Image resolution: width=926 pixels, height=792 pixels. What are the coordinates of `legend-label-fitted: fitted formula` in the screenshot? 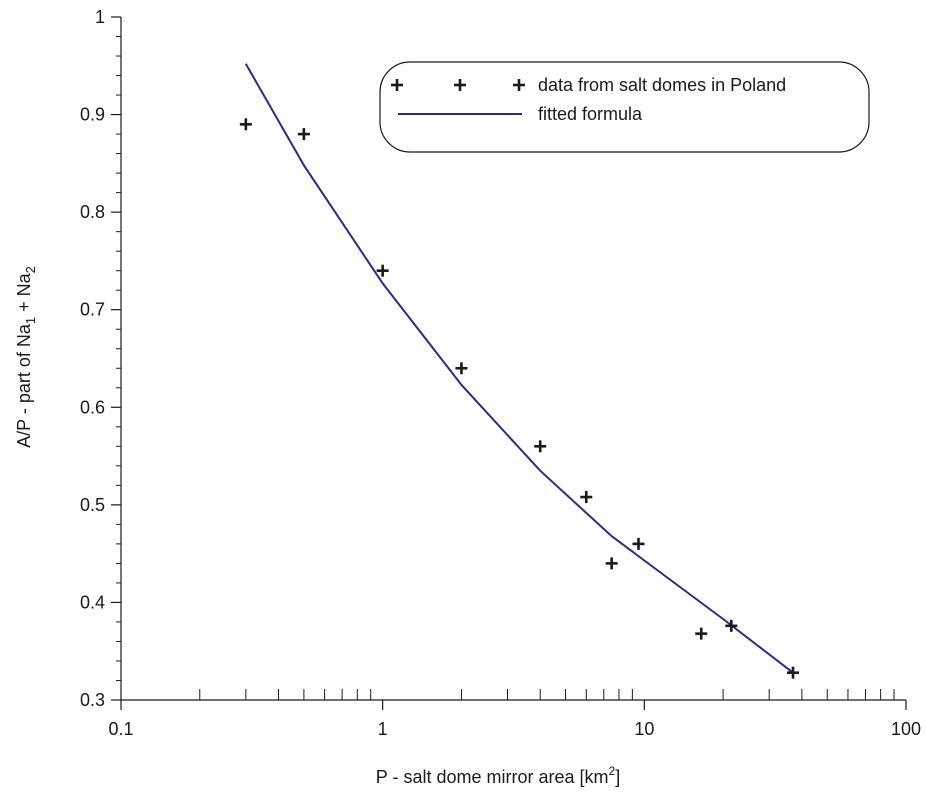 It's located at (590, 114).